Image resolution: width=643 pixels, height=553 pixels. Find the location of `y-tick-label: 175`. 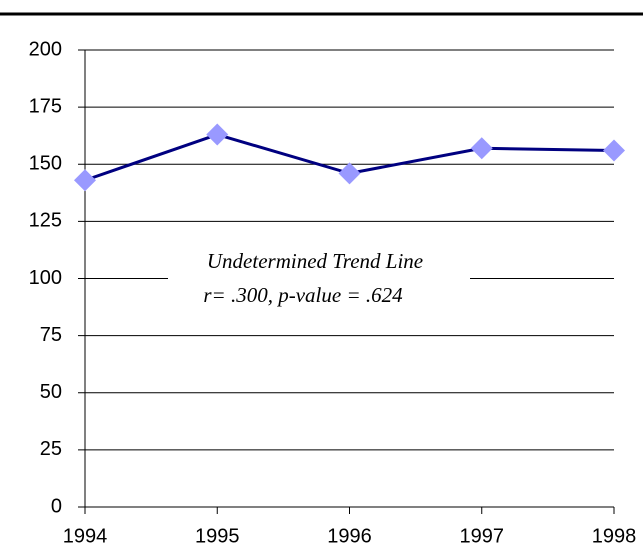

y-tick-label: 175 is located at coordinates (45, 106).